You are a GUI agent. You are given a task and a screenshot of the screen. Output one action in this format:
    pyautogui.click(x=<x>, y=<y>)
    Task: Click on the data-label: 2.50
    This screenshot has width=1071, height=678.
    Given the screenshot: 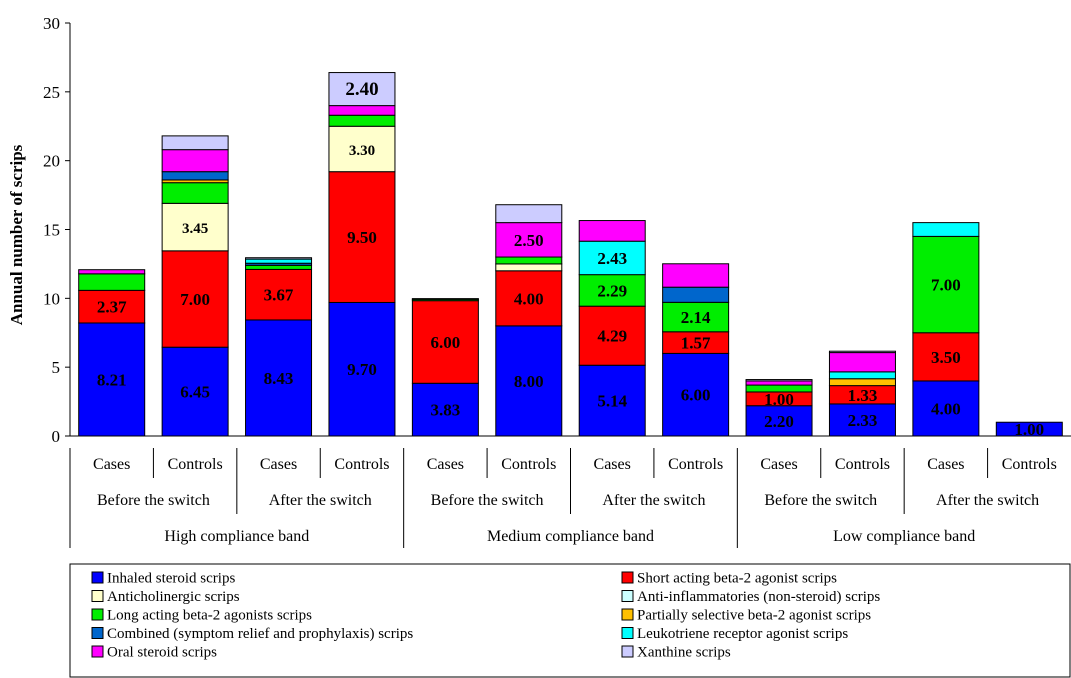 What is the action you would take?
    pyautogui.click(x=529, y=240)
    